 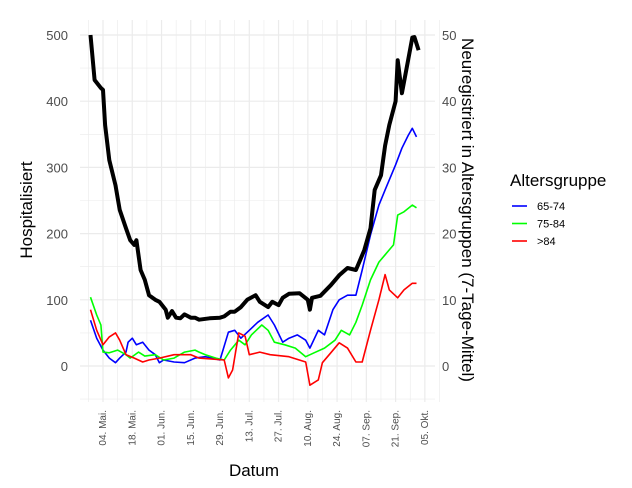 I want to click on y-left-tick-label: 200, so click(x=57, y=234).